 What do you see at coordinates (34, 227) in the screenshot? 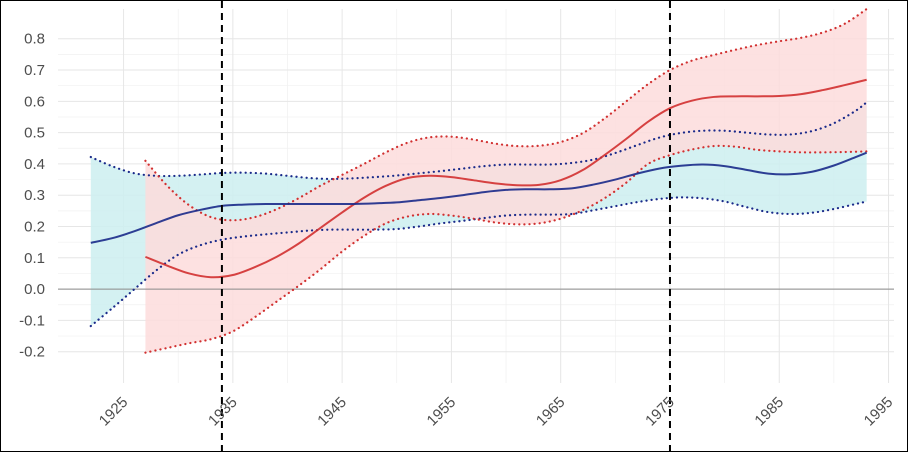
I see `y-tick-label: 0.2` at bounding box center [34, 227].